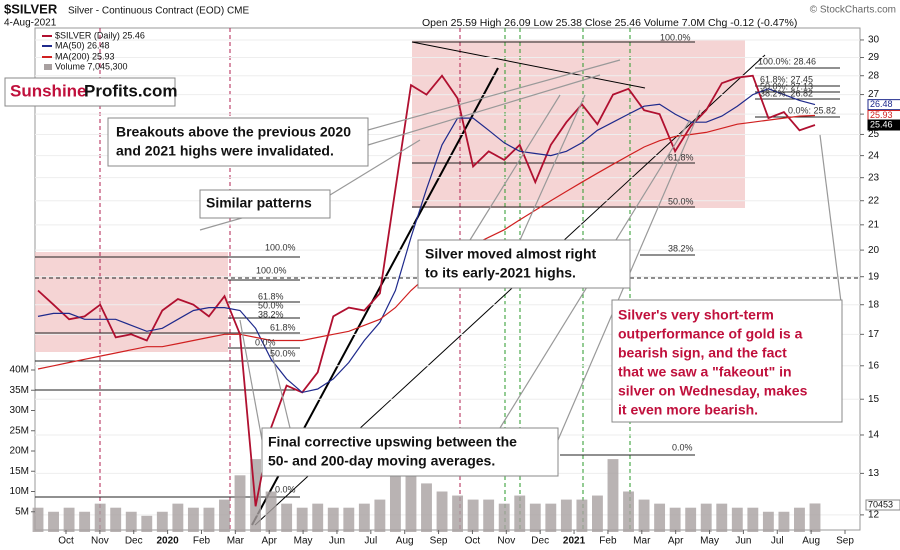 This screenshot has width=900, height=550. Describe the element at coordinates (82, 45) in the screenshot. I see `legend-label: MA(50) 26.48` at that location.